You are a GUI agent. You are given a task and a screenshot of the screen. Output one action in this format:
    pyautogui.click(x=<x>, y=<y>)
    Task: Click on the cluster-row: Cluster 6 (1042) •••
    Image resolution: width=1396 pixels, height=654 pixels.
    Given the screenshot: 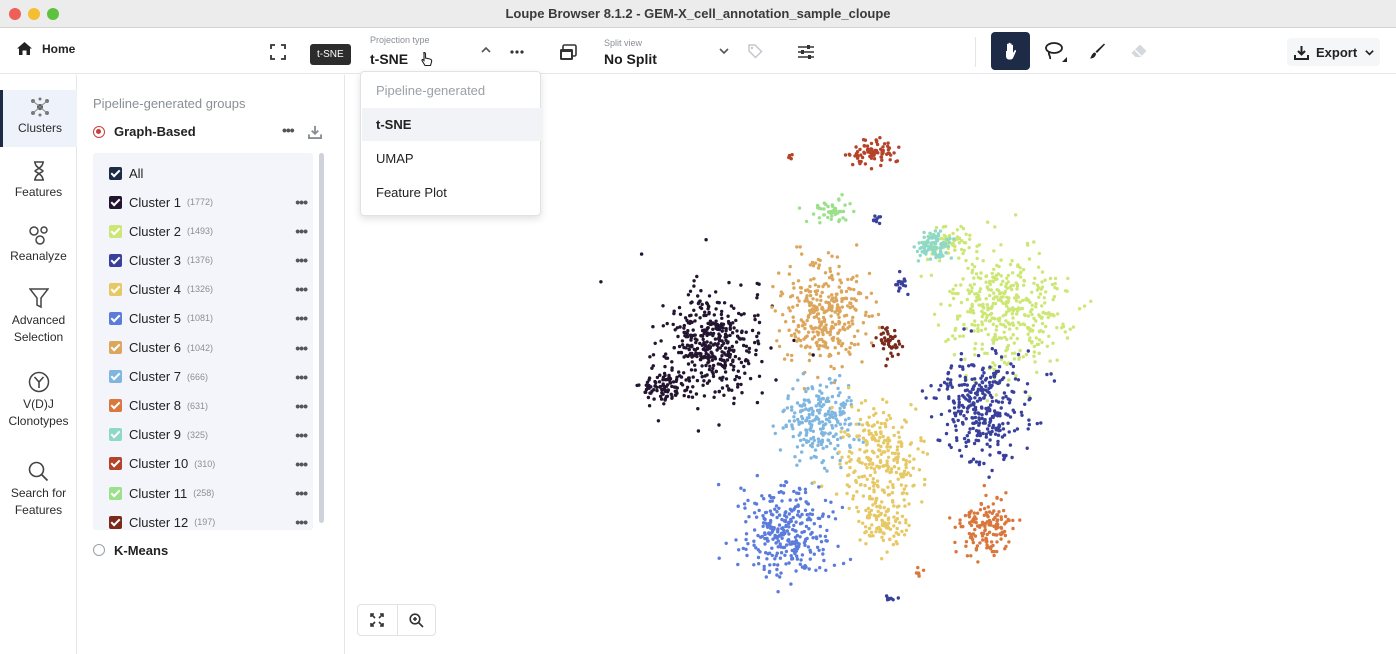 What is the action you would take?
    pyautogui.click(x=209, y=348)
    